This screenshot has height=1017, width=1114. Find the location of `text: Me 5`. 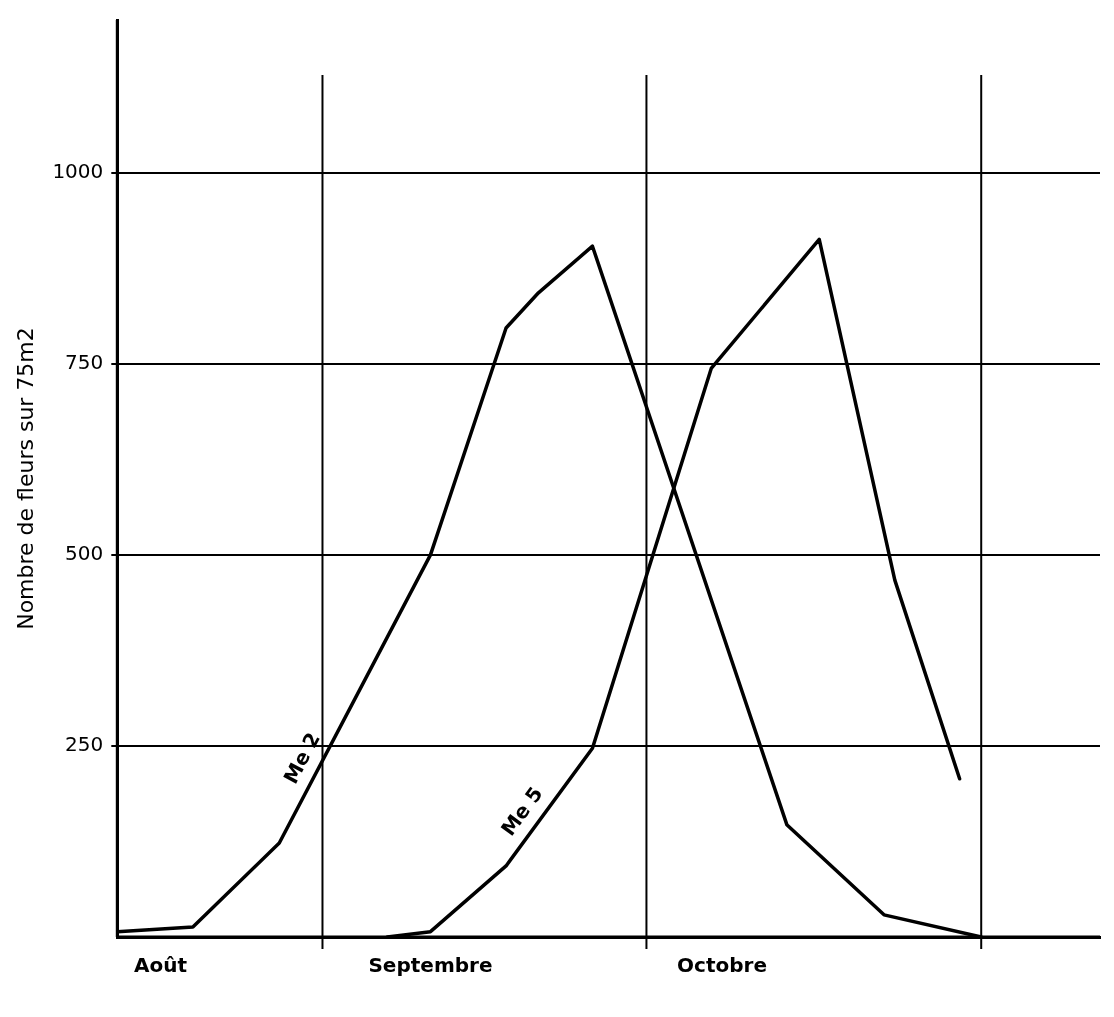

text: Me 5 is located at coordinates (521, 811).